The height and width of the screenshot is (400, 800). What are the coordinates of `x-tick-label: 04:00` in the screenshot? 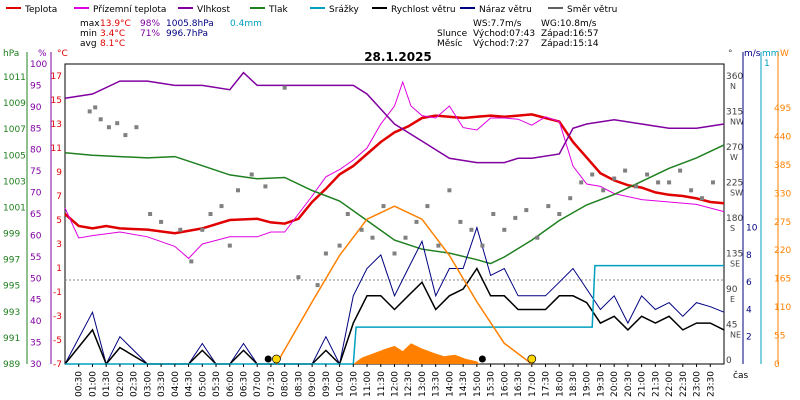 It's located at (176, 384).